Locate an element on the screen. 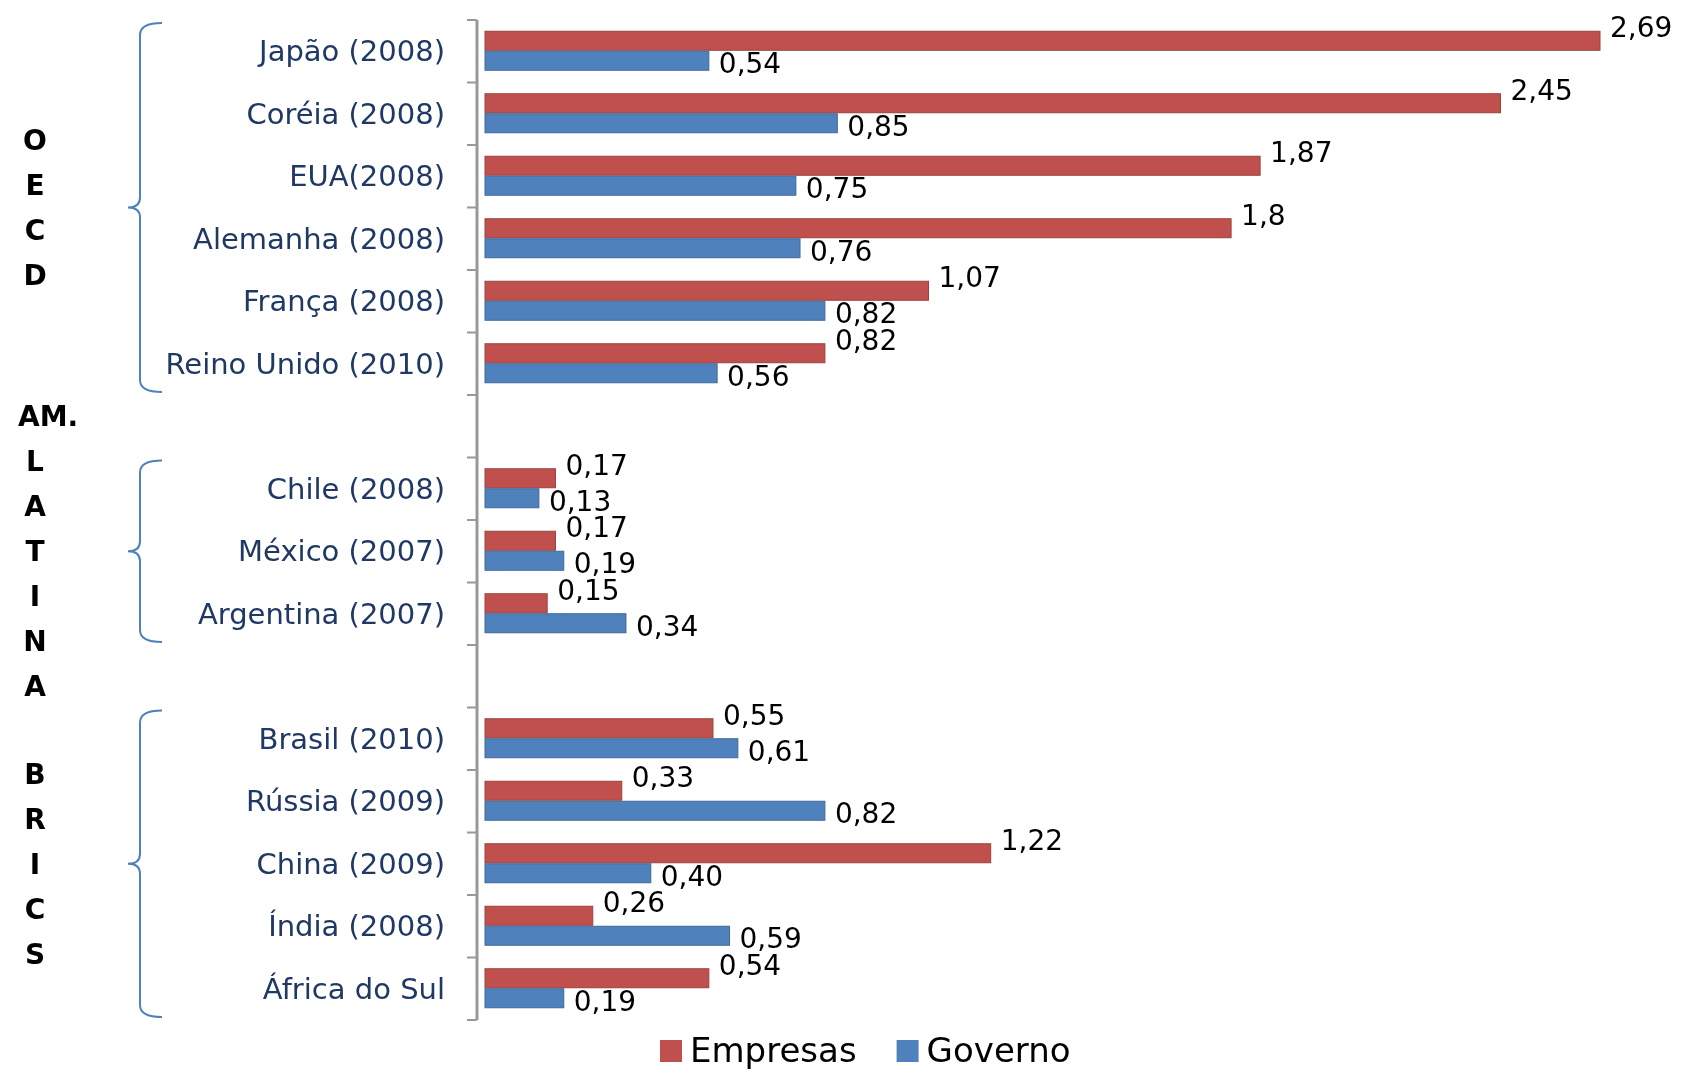  y-tick-label: Alemanha (2008) is located at coordinates (319, 238).